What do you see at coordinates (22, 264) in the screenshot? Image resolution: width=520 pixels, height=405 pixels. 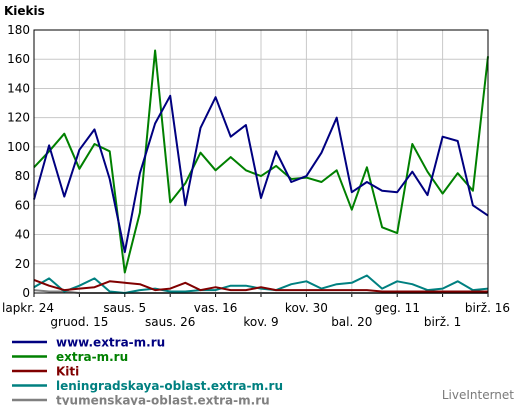 I see `y-tick-label: 20` at bounding box center [22, 264].